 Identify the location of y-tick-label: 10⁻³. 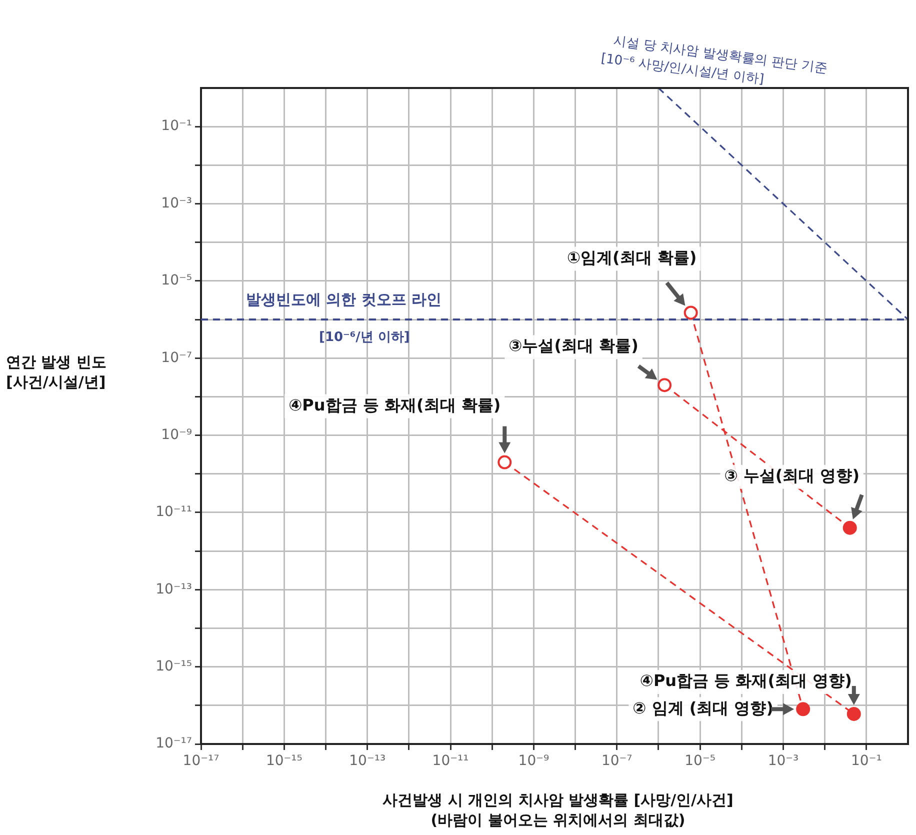
(176, 203).